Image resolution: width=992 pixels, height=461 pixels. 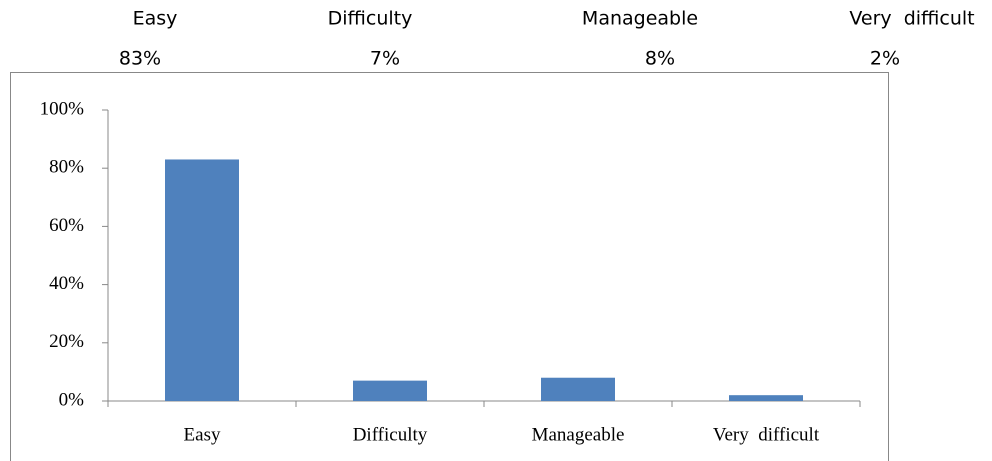 I want to click on y-tick-label: 60%, so click(x=66, y=225).